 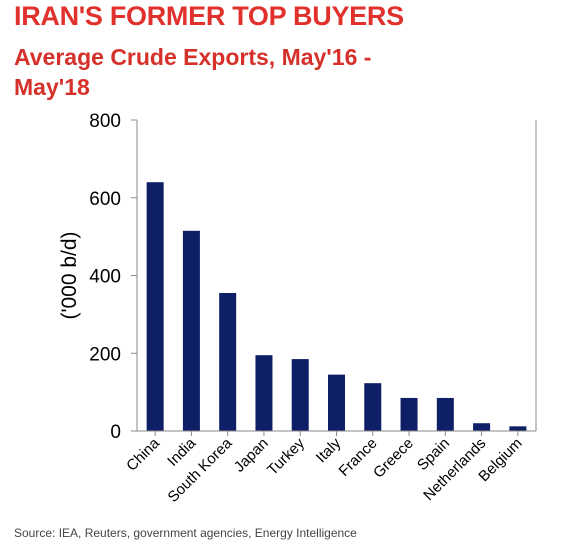 What do you see at coordinates (105, 199) in the screenshot?
I see `y-tick-label: 600` at bounding box center [105, 199].